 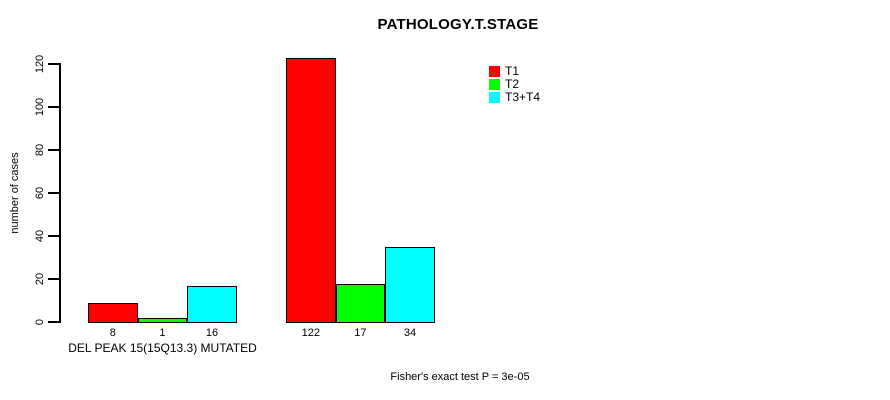 What do you see at coordinates (212, 305) in the screenshot?
I see `bar-T3+T4-group1` at bounding box center [212, 305].